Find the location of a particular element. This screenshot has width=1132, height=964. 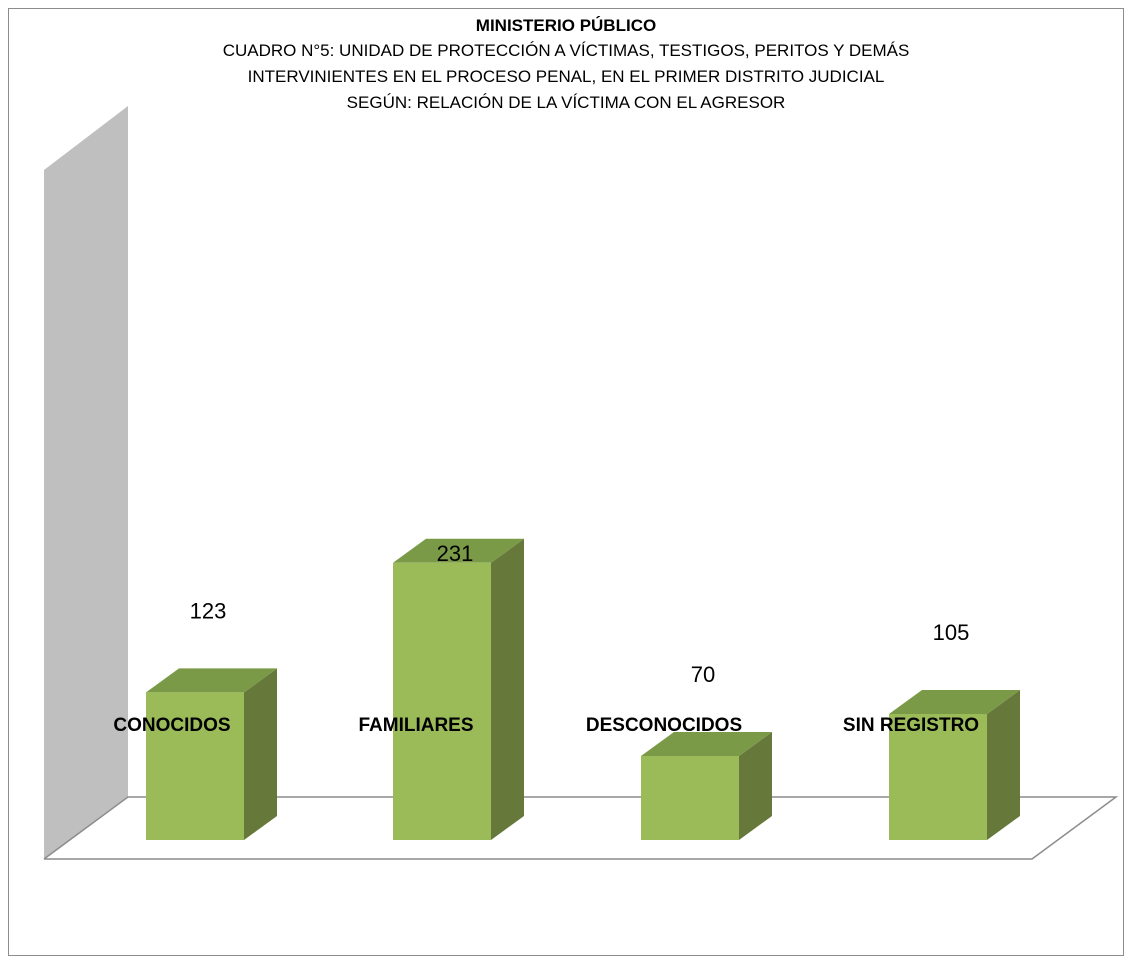

data-label-0: 123 is located at coordinates (208, 610).